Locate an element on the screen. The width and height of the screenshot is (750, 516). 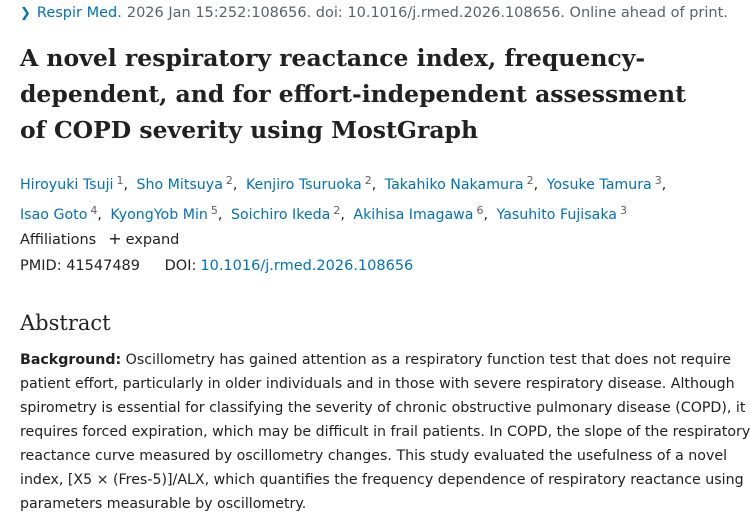
author: Takahiko Nakamura 2, is located at coordinates (461, 183).